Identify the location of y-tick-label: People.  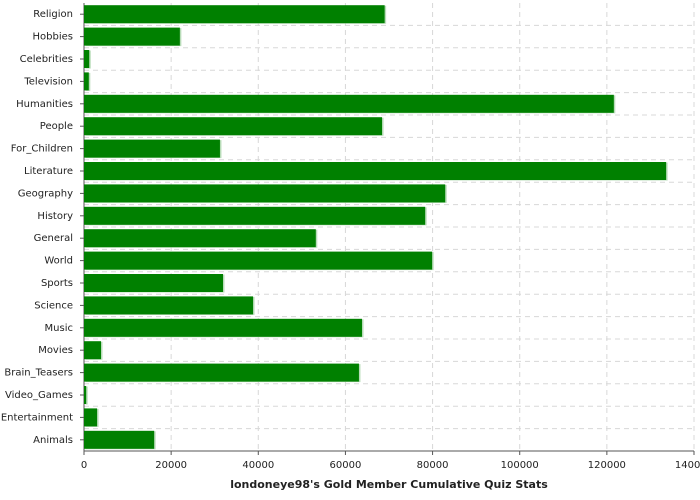
(56, 126).